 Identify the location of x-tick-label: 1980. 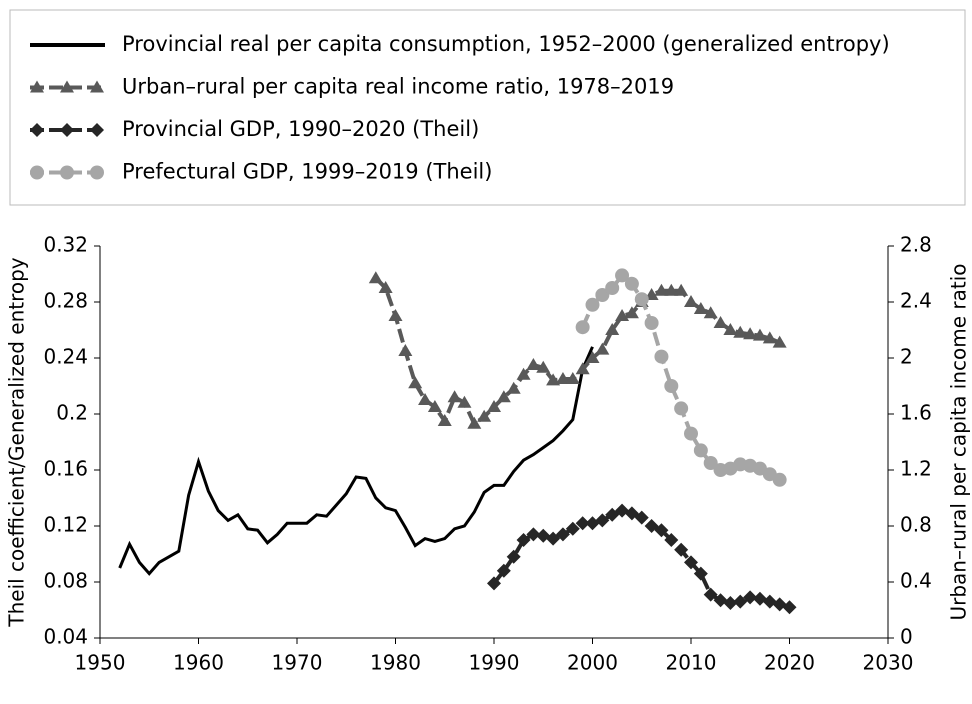
(395, 663).